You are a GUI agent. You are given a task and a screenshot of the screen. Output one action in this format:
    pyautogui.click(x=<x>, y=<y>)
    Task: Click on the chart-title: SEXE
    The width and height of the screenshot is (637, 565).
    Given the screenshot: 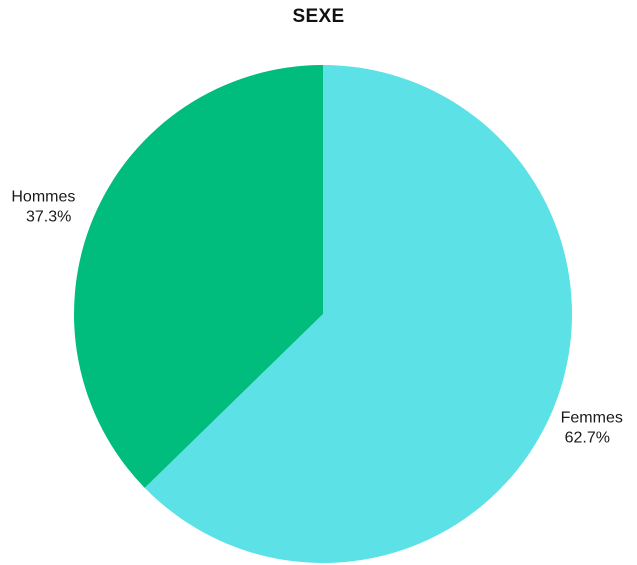 What is the action you would take?
    pyautogui.click(x=318, y=16)
    